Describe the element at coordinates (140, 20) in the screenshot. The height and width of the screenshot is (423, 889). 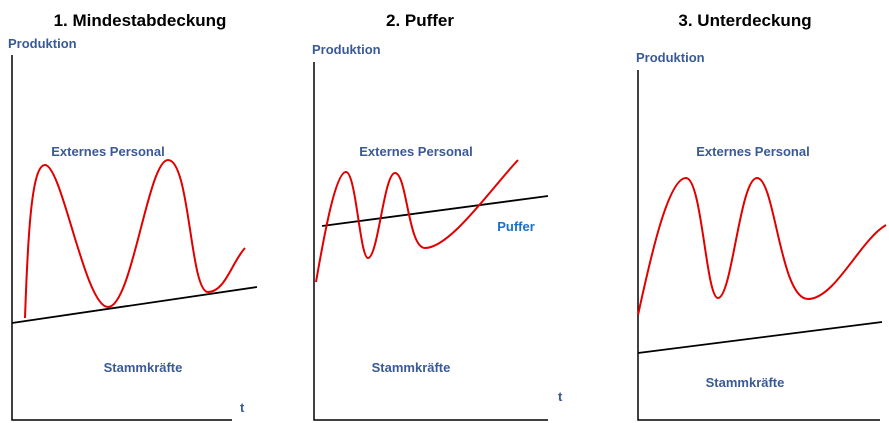
I see `panel-title: 1. Mindestabdeckung` at that location.